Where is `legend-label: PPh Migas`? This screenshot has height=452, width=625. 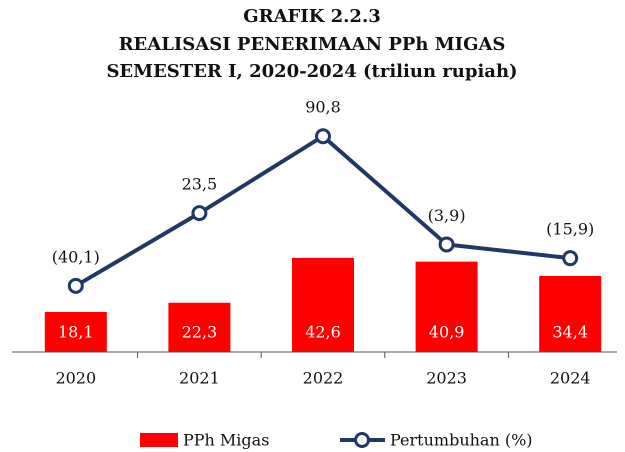 legend-label: PPh Migas is located at coordinates (226, 440).